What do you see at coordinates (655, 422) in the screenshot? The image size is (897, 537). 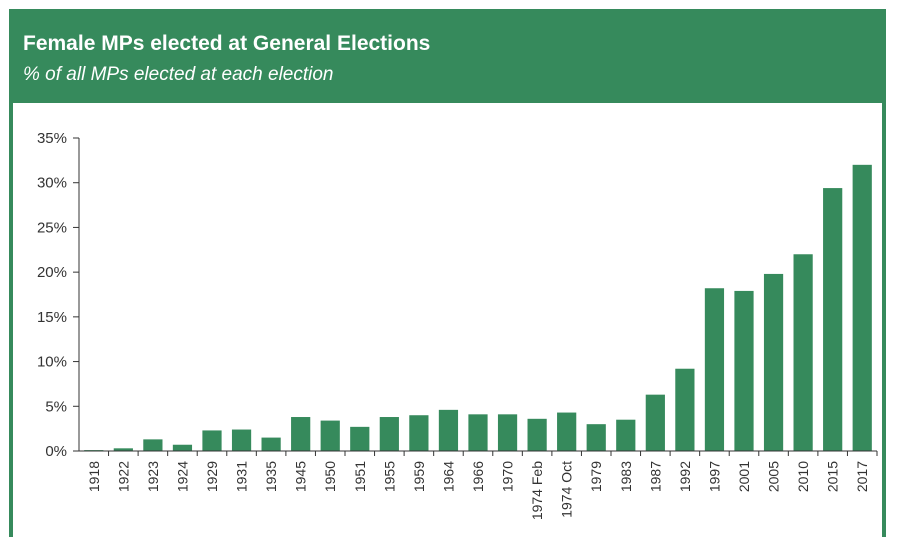 I see `bar-1987` at bounding box center [655, 422].